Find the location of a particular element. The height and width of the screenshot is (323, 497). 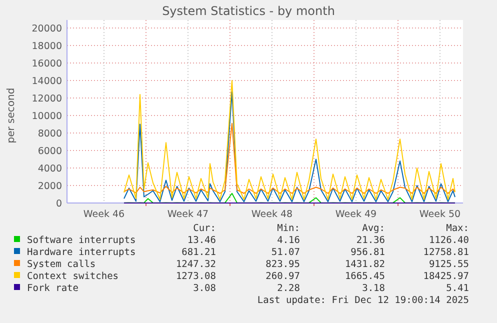

x-tick-label: Week 48 is located at coordinates (272, 214).